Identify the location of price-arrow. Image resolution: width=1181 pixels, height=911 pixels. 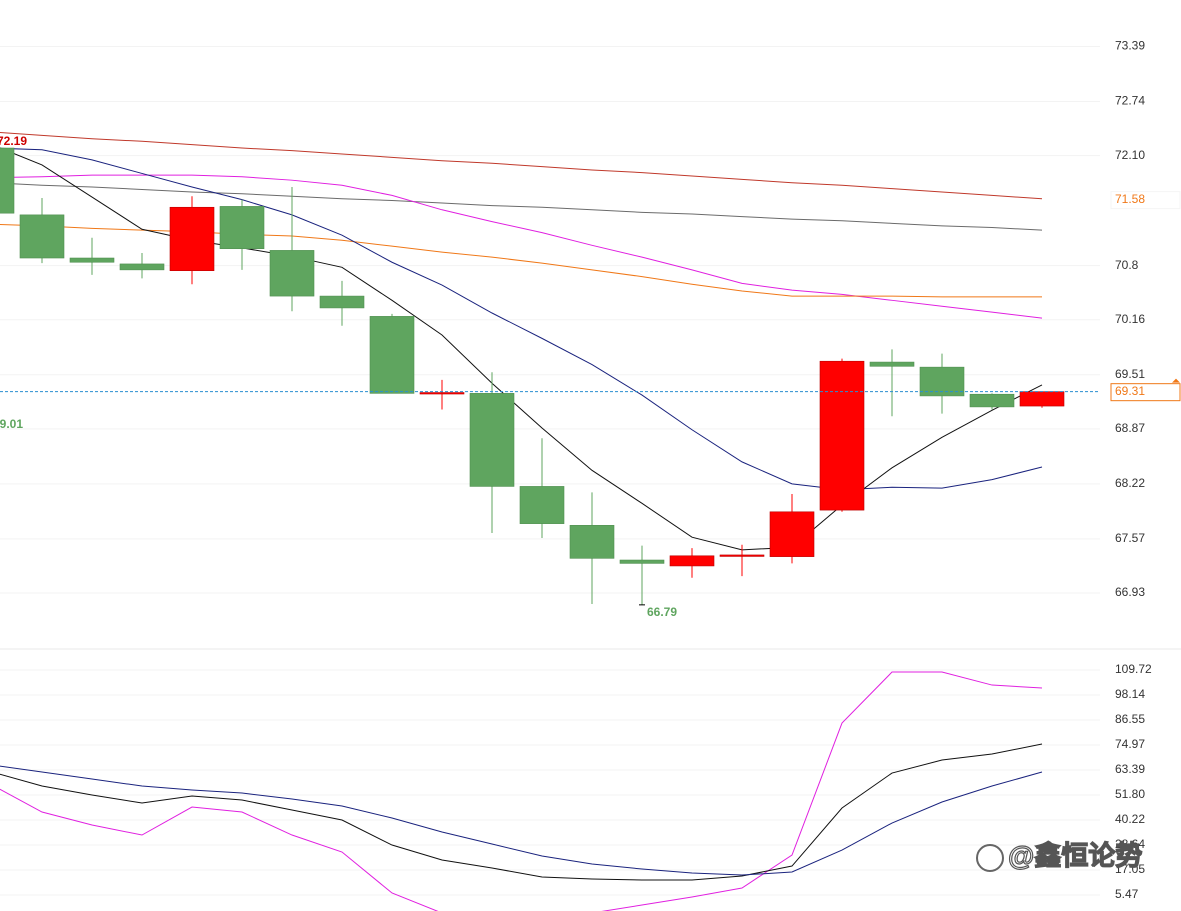
(1176, 380).